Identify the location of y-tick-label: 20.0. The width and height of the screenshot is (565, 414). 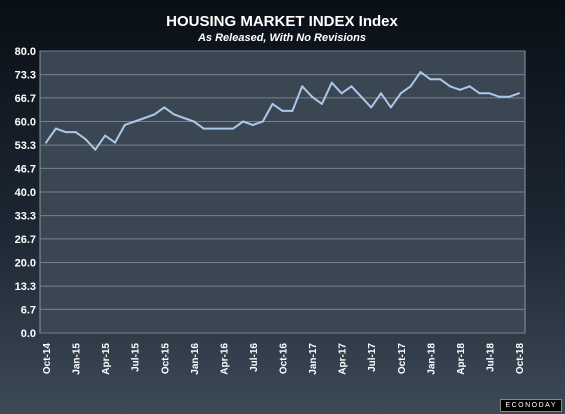
(25, 264).